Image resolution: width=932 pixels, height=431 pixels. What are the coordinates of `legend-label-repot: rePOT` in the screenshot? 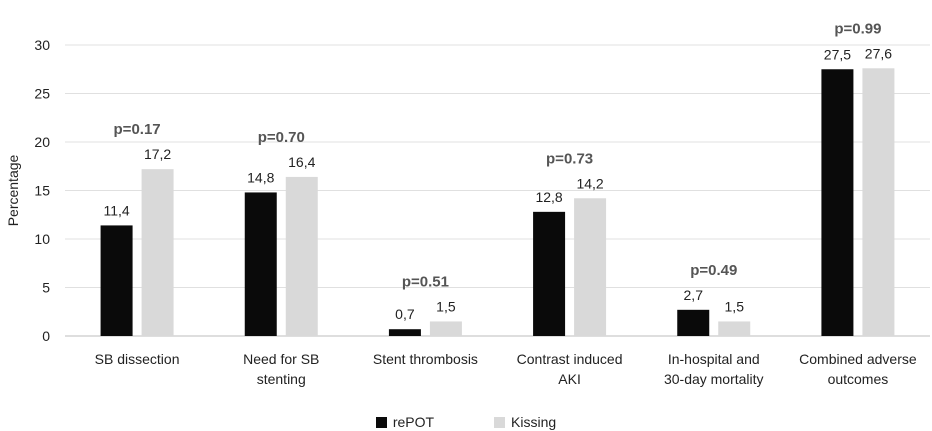 It's located at (413, 422).